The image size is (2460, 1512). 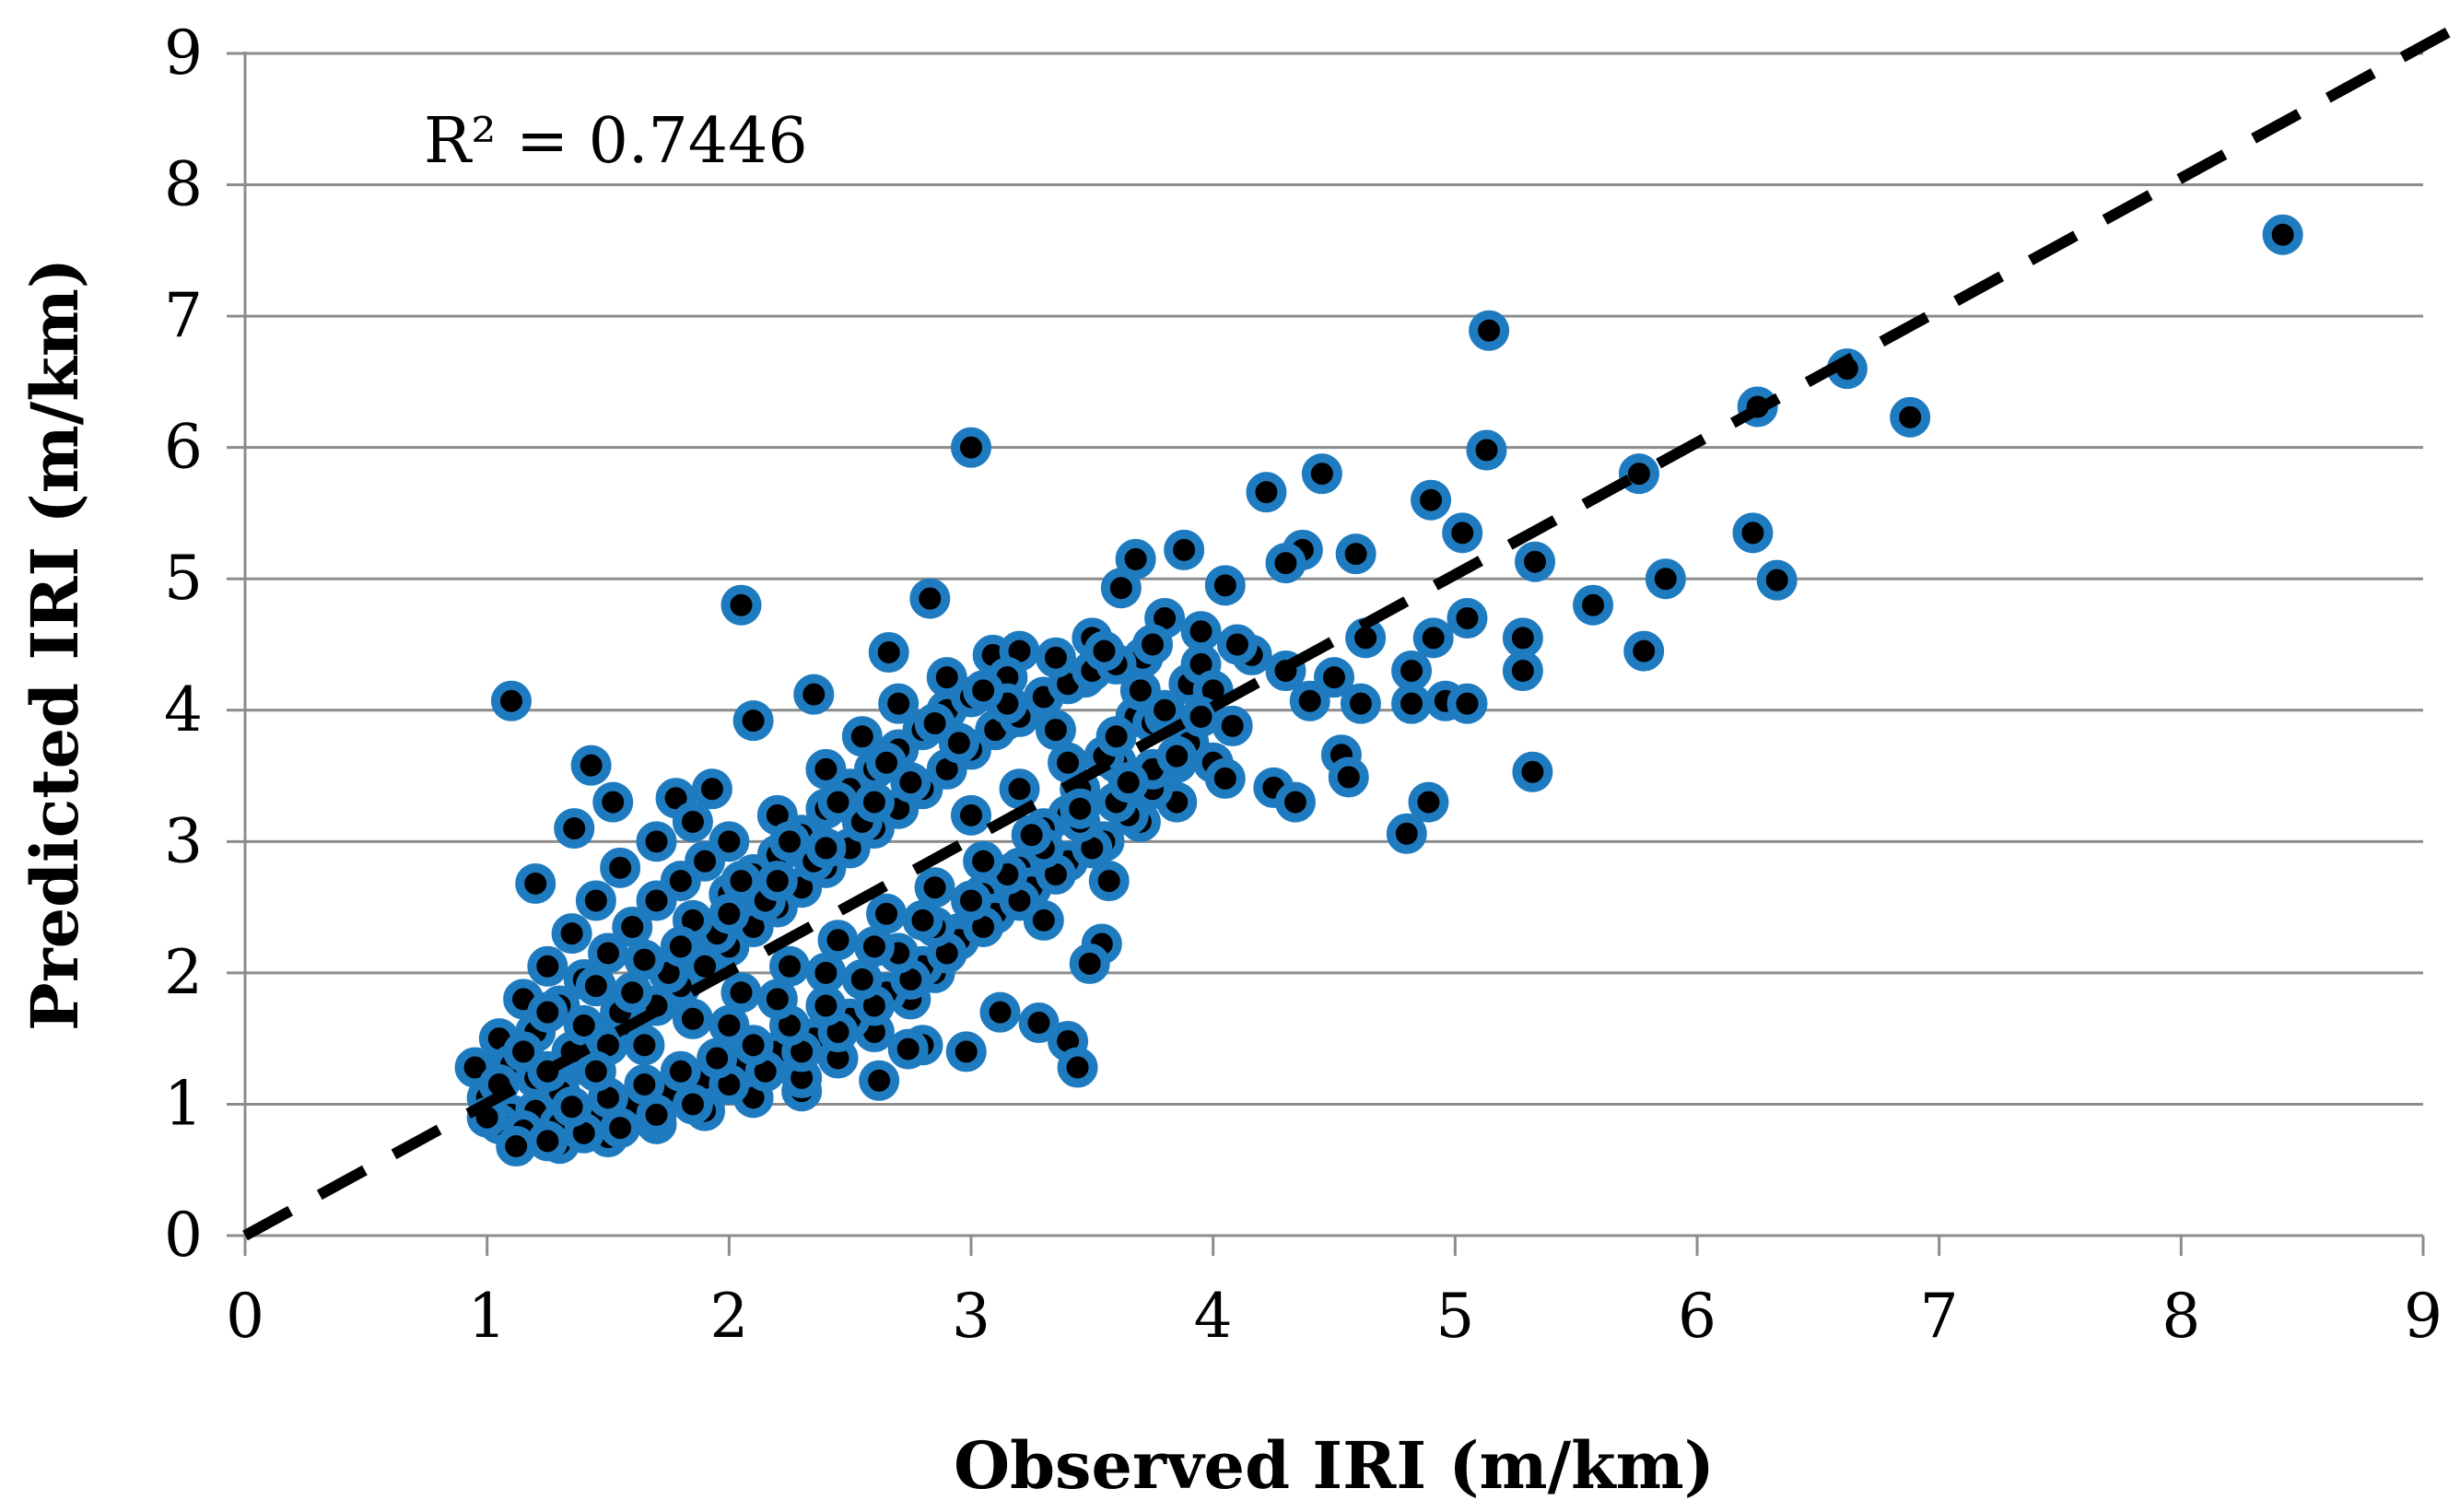 What do you see at coordinates (184, 53) in the screenshot?
I see `y-tick-label: 9` at bounding box center [184, 53].